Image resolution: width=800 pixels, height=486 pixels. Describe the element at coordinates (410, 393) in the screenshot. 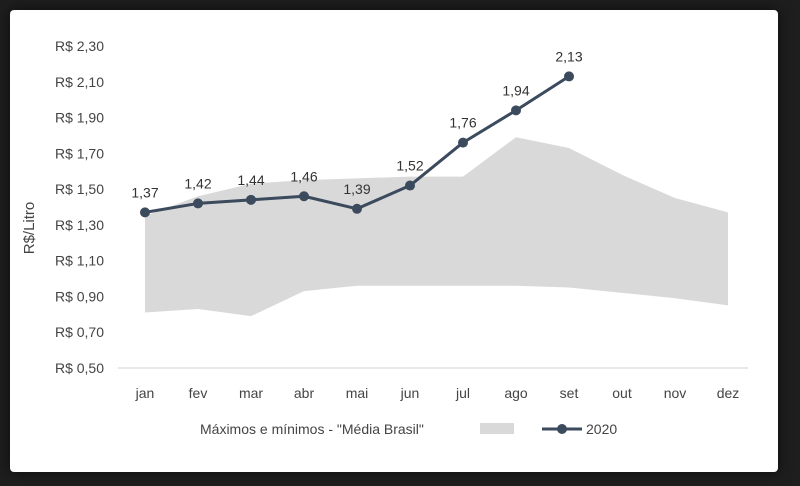

I see `x-tick-label: jun` at that location.